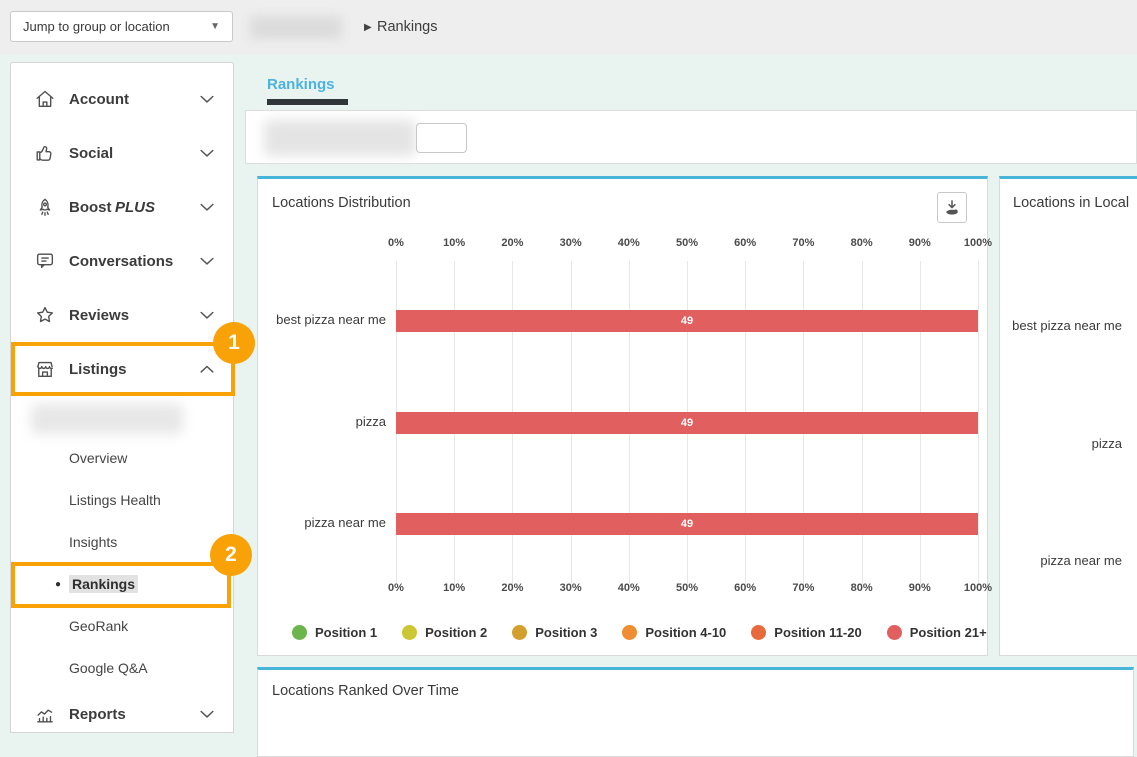 The image size is (1137, 757). Describe the element at coordinates (122, 153) in the screenshot. I see `sidebar-item-social: Social` at that location.